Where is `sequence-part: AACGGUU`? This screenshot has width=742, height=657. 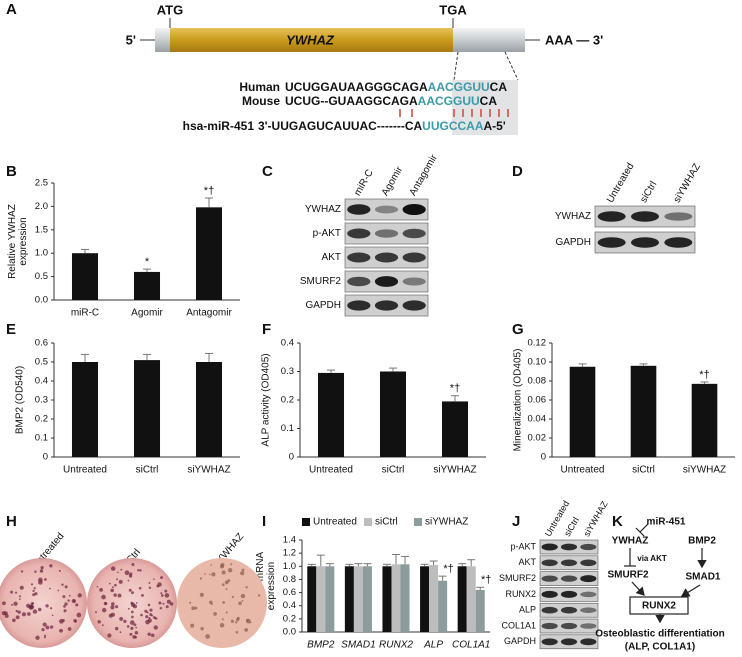
sequence-part: AACGGUU is located at coordinates (459, 87).